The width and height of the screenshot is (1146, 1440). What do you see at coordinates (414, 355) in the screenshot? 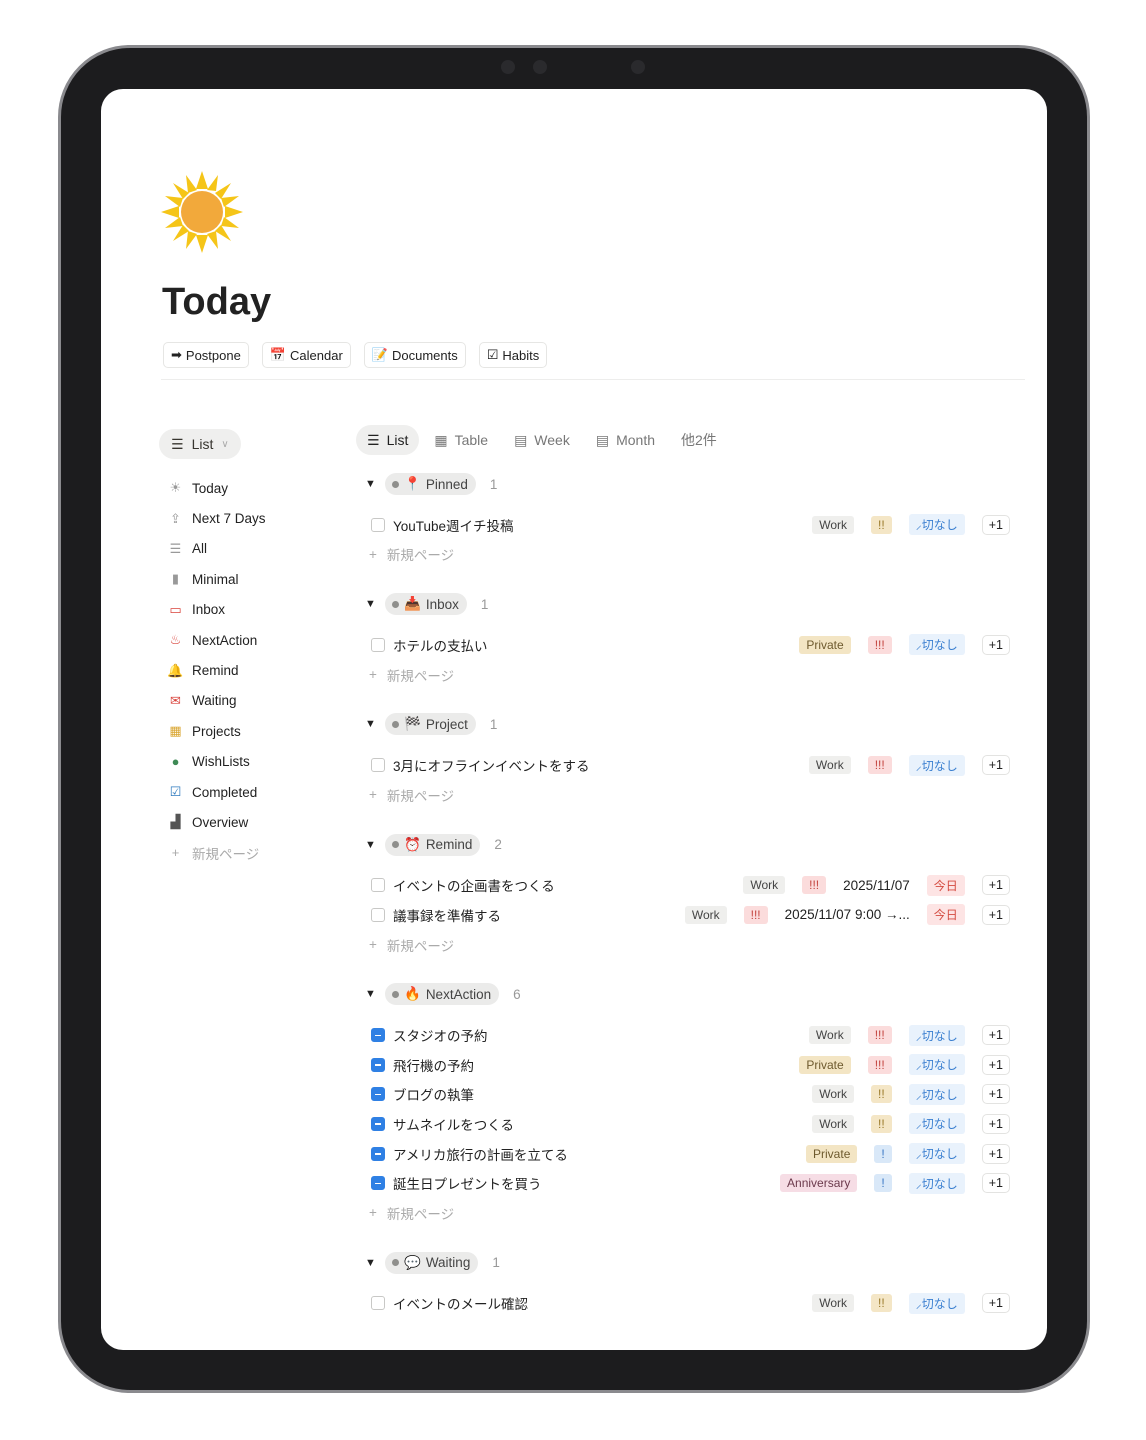
I see `link-documents: 📝 Documents` at bounding box center [414, 355].